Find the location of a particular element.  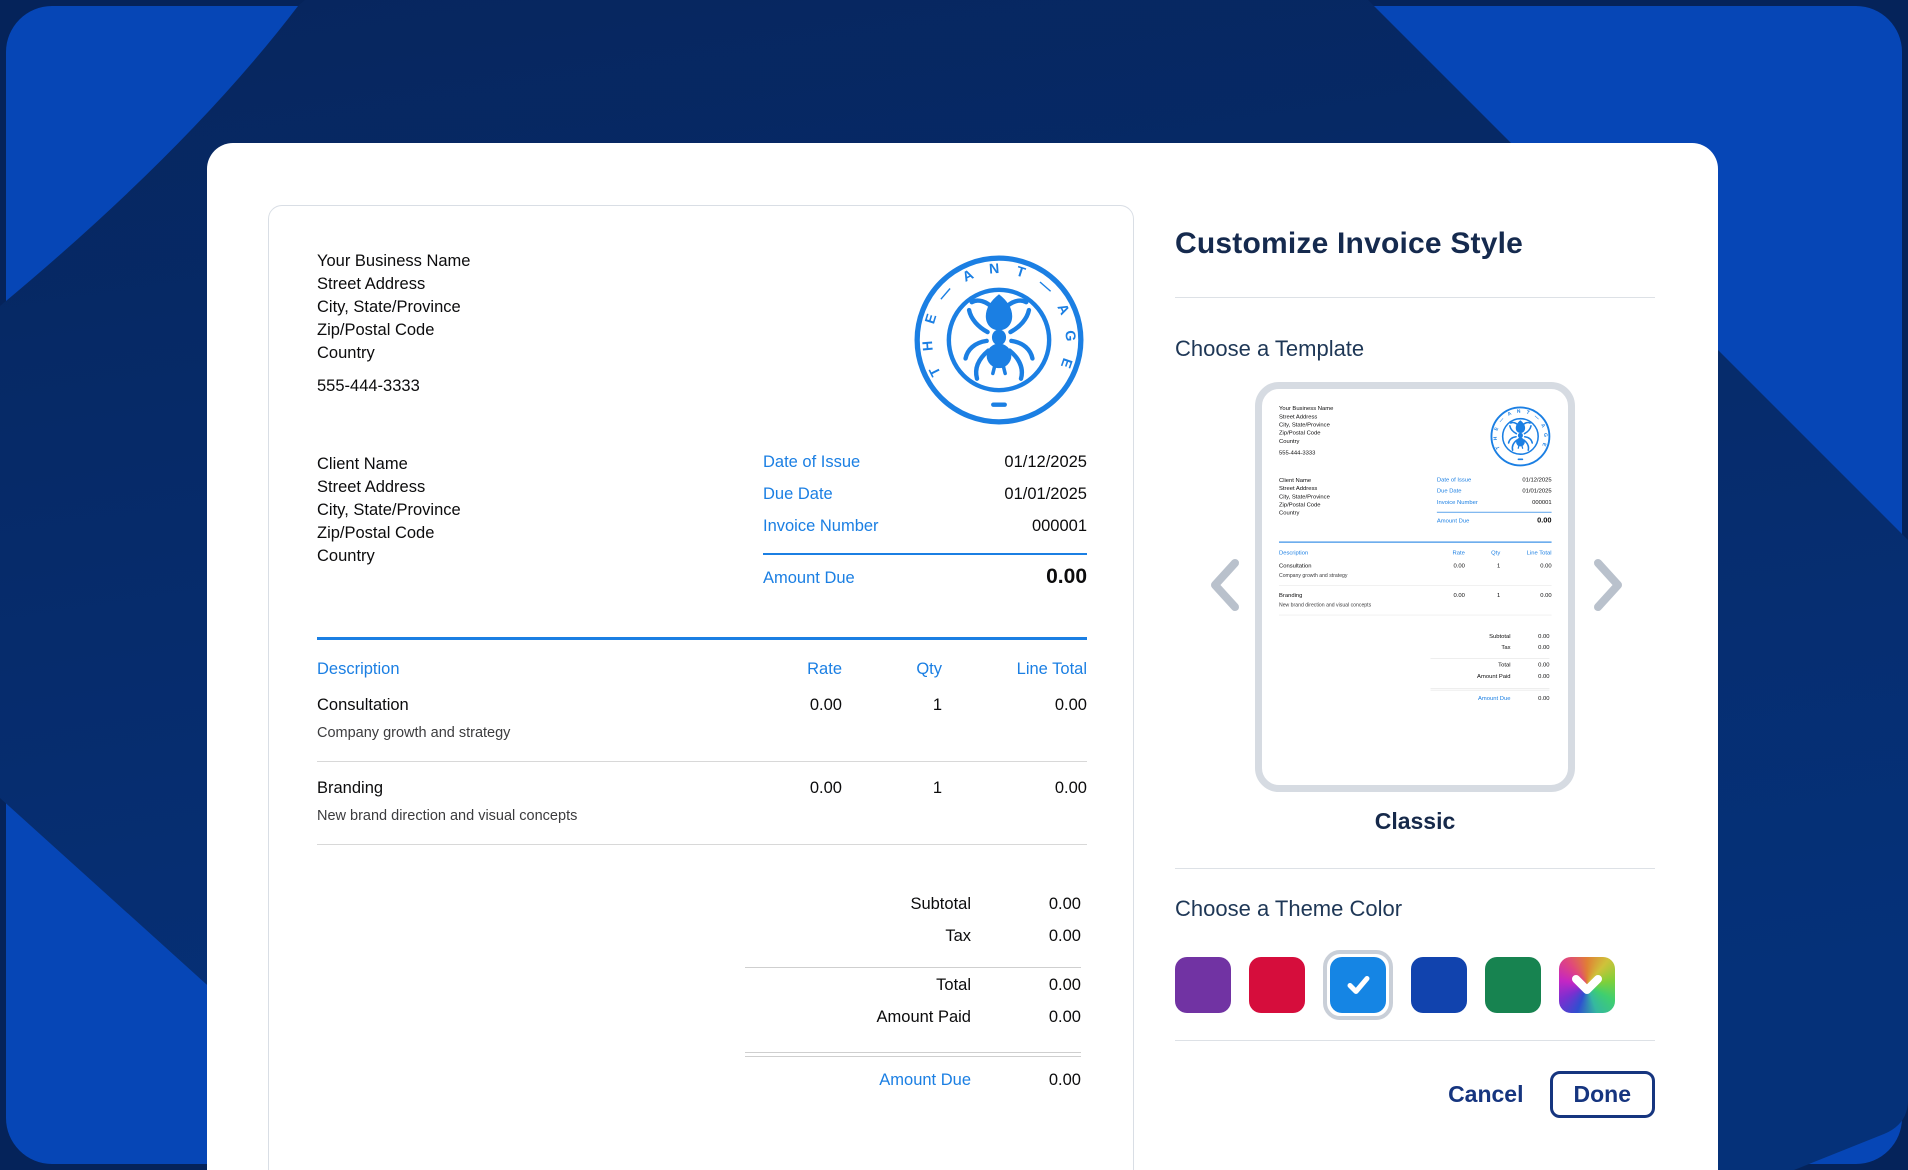

date-of-issue-value: 01/12/2025 is located at coordinates (1045, 462).